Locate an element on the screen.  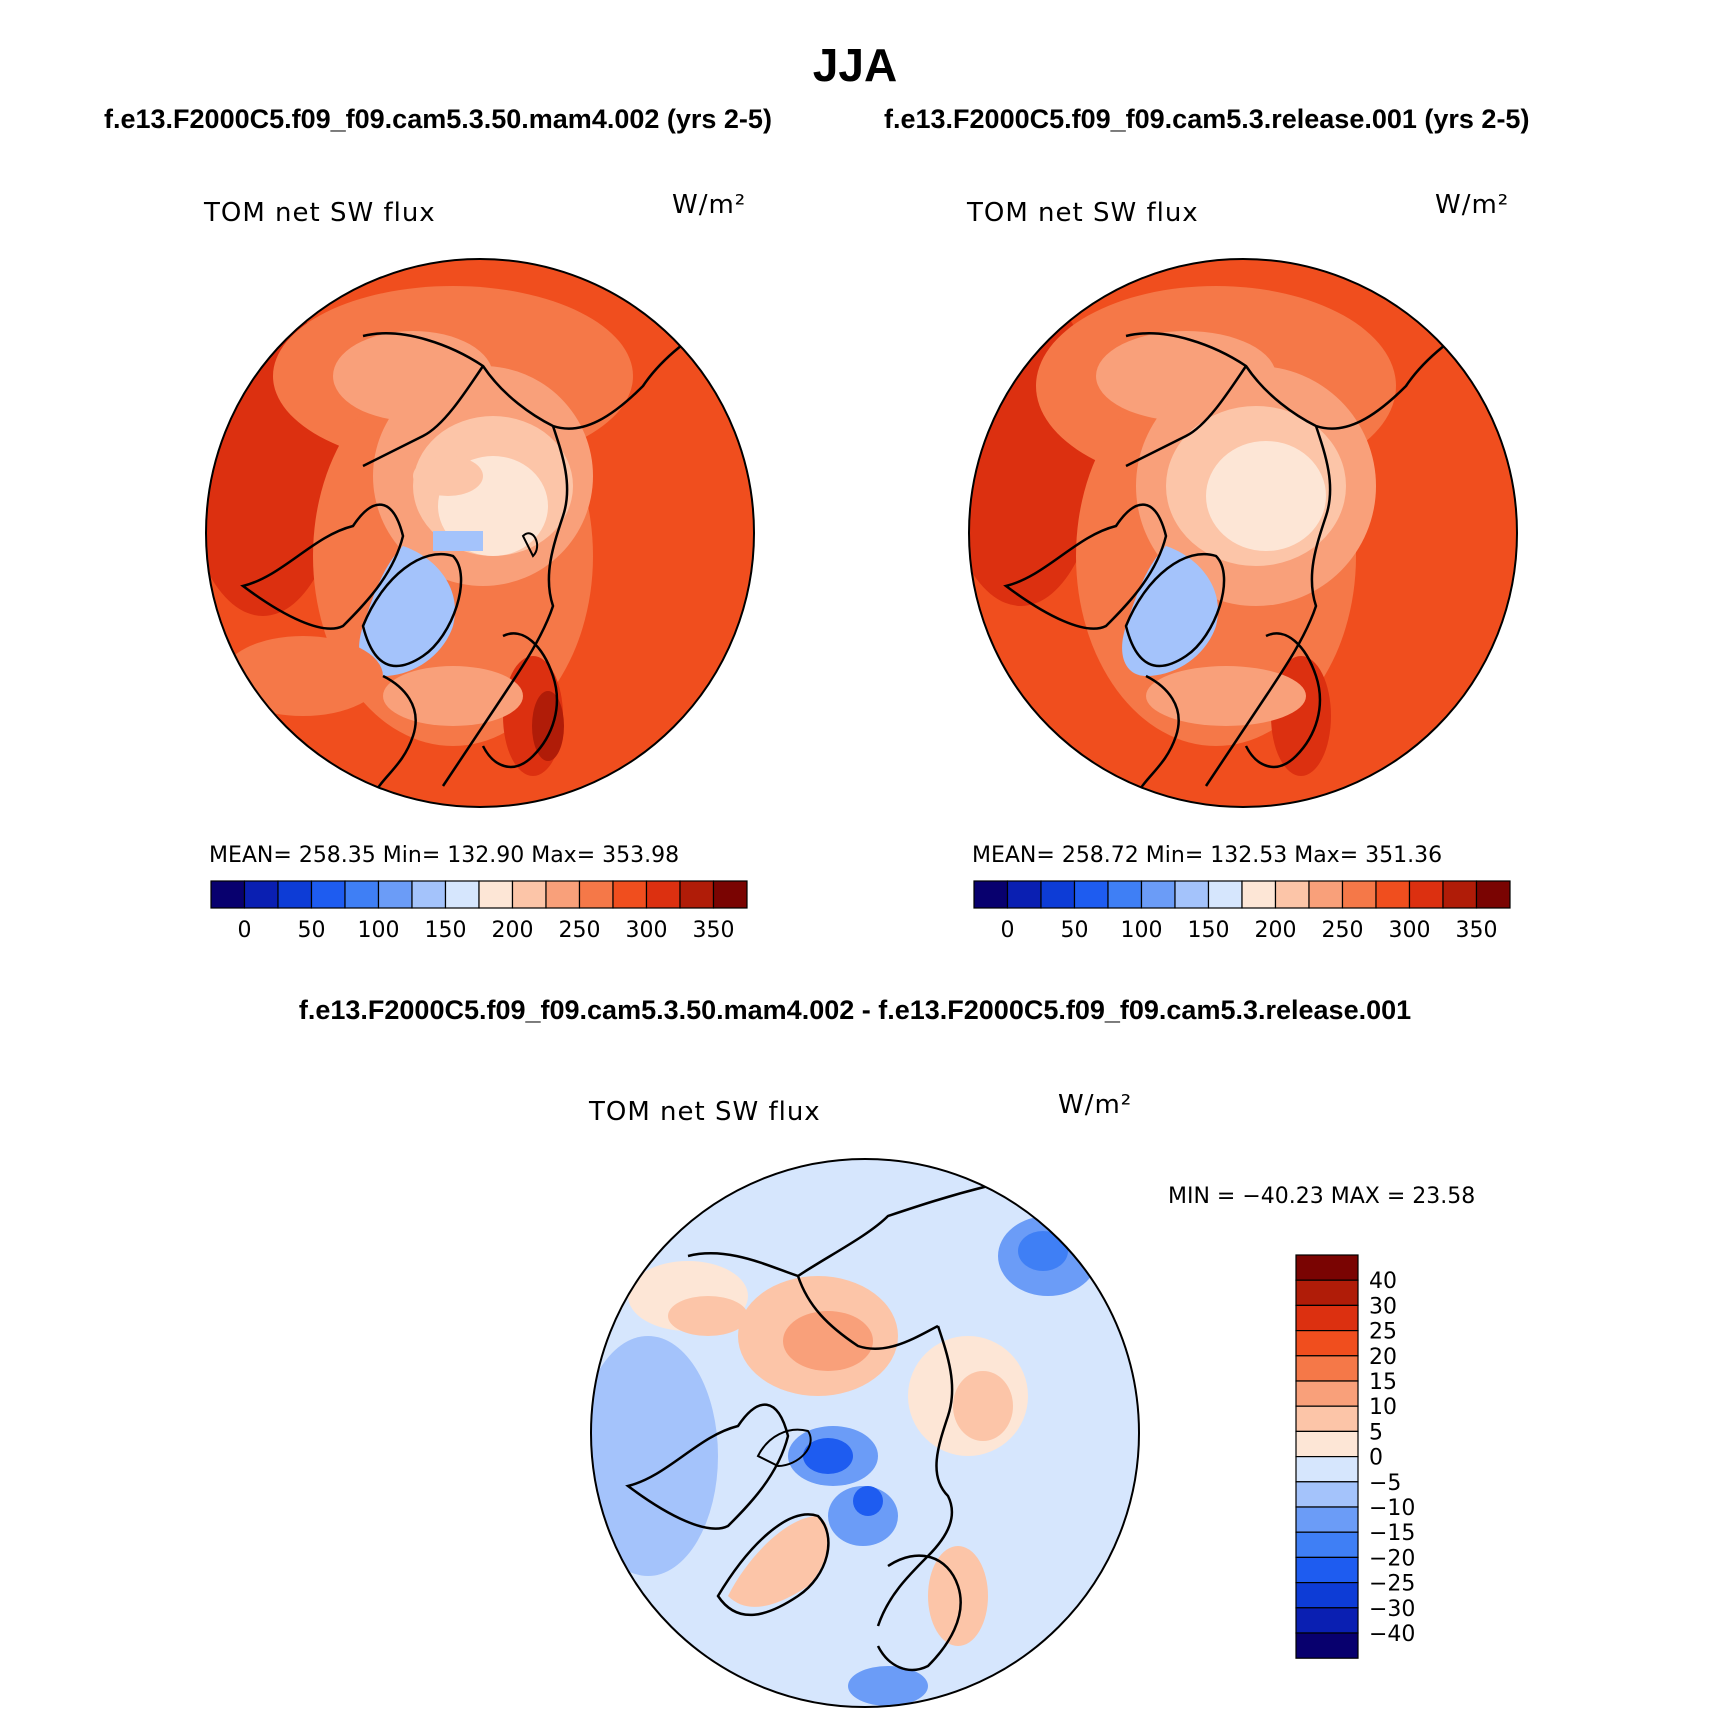
left-variable-label: TOM net SW flux is located at coordinates (320, 213).